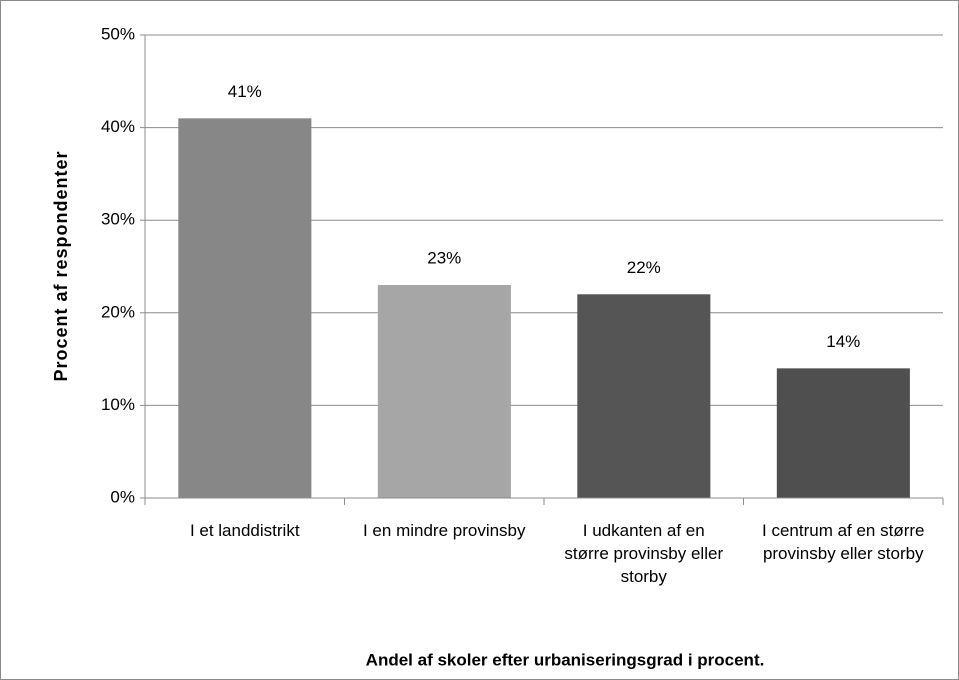 This screenshot has height=680, width=959. What do you see at coordinates (444, 258) in the screenshot?
I see `value-label: 23%` at bounding box center [444, 258].